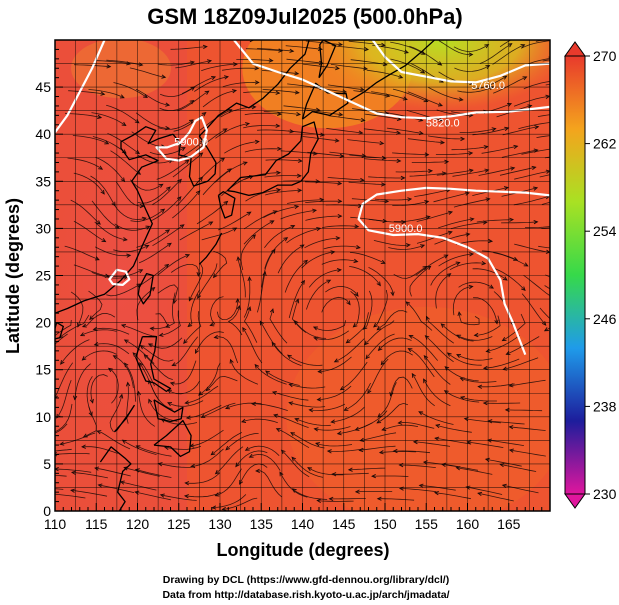 The height and width of the screenshot is (605, 619). Describe the element at coordinates (605, 144) in the screenshot. I see `colorbar-tick-label: 262` at that location.